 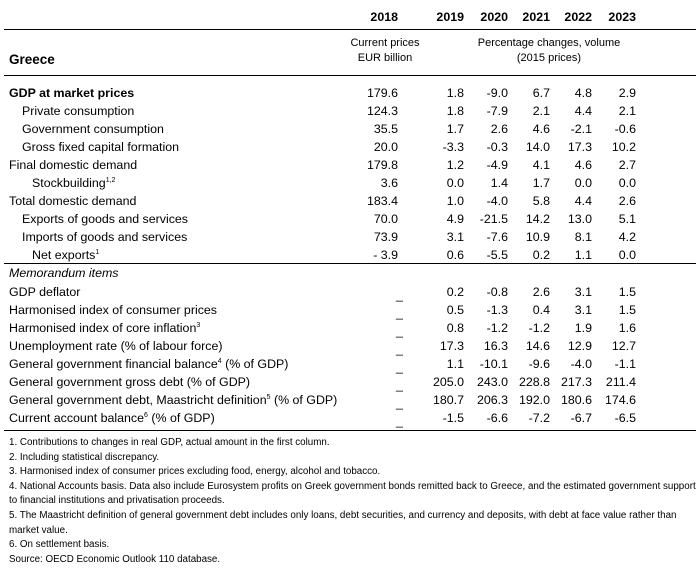 I want to click on footnote: 2. Including statistical discrepancy., so click(x=84, y=457).